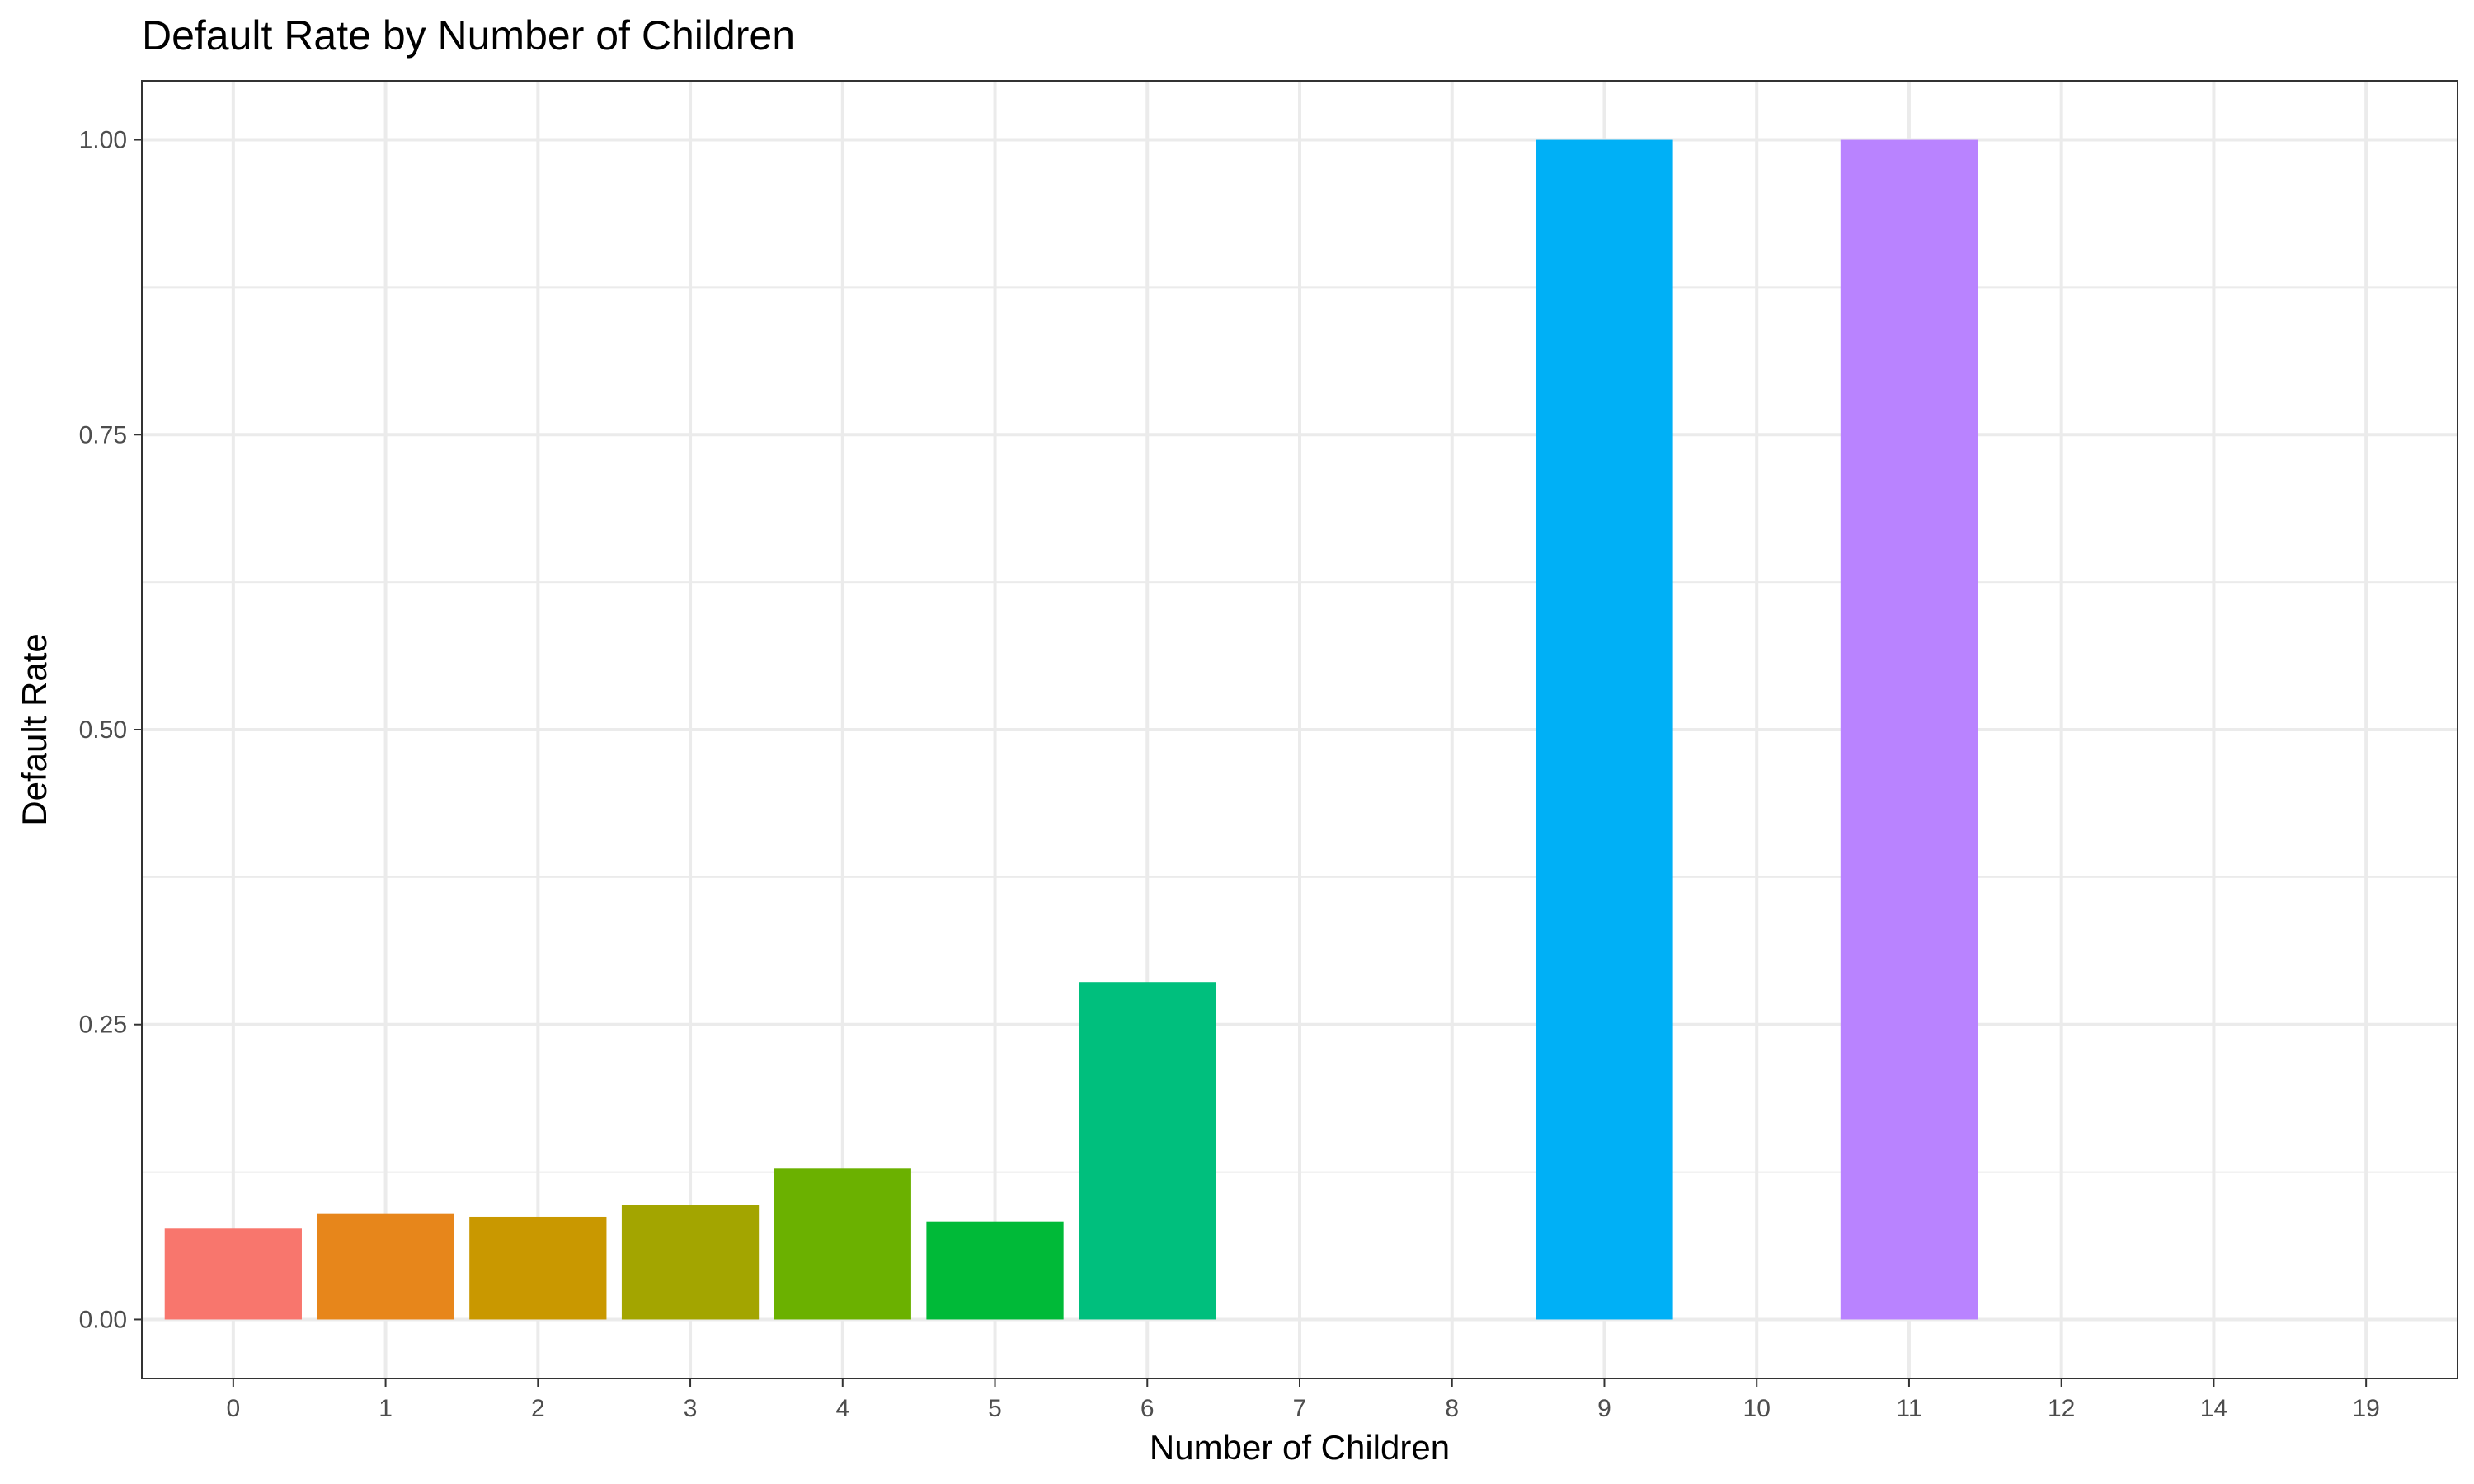 The width and height of the screenshot is (2474, 1484). What do you see at coordinates (691, 1408) in the screenshot?
I see `x-tick-label: 3` at bounding box center [691, 1408].